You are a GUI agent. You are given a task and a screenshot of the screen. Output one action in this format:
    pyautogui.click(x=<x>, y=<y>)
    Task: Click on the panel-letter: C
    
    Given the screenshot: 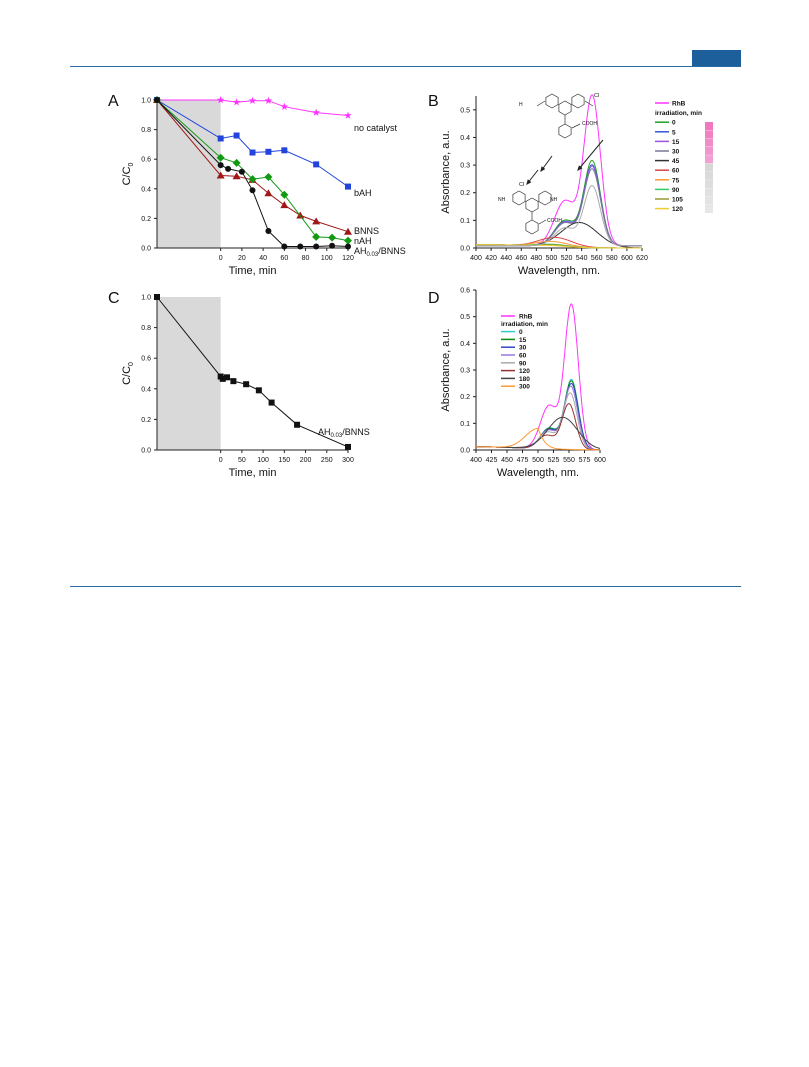 What is the action you would take?
    pyautogui.click(x=114, y=298)
    